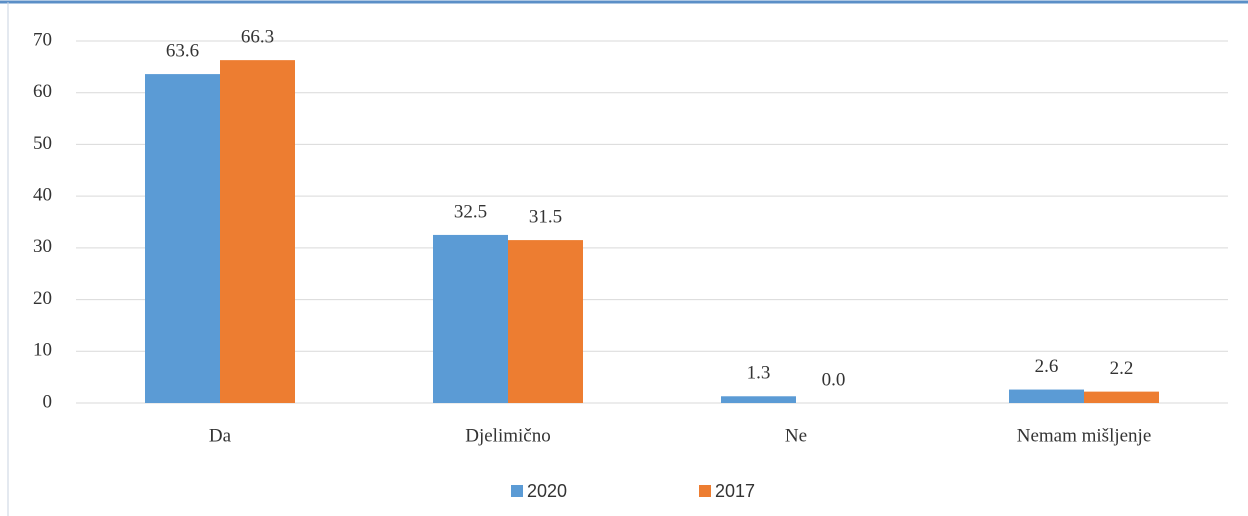 The height and width of the screenshot is (516, 1248). What do you see at coordinates (796, 435) in the screenshot?
I see `x-tick-label: Ne` at bounding box center [796, 435].